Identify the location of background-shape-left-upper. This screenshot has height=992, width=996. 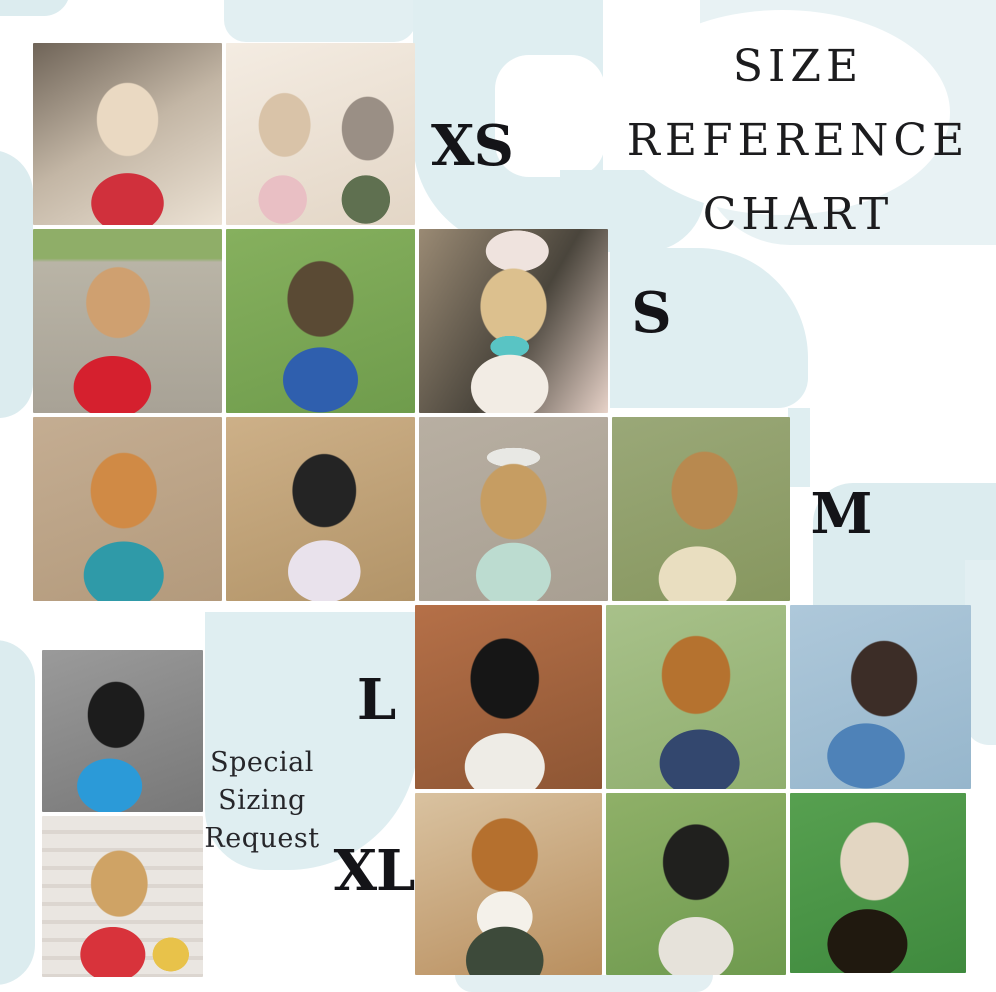
(16, 284).